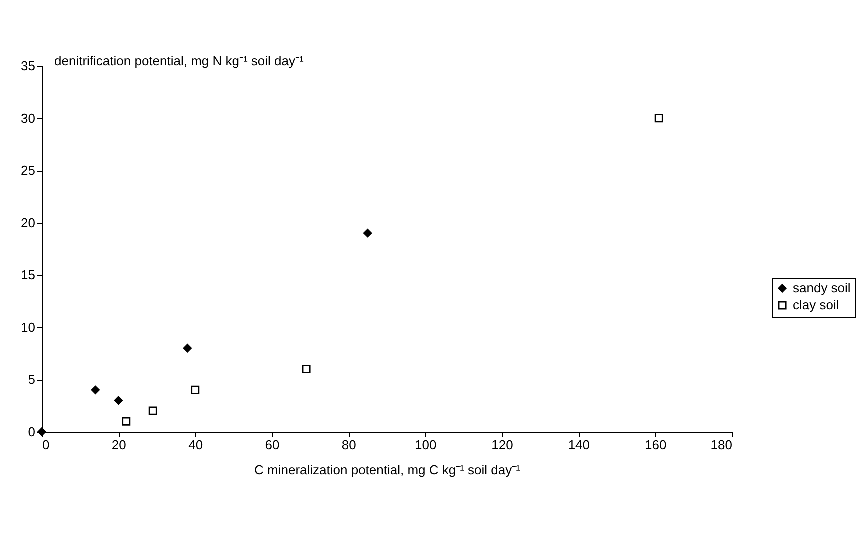 The height and width of the screenshot is (552, 868). What do you see at coordinates (46, 445) in the screenshot?
I see `x-tick-label: 0` at bounding box center [46, 445].